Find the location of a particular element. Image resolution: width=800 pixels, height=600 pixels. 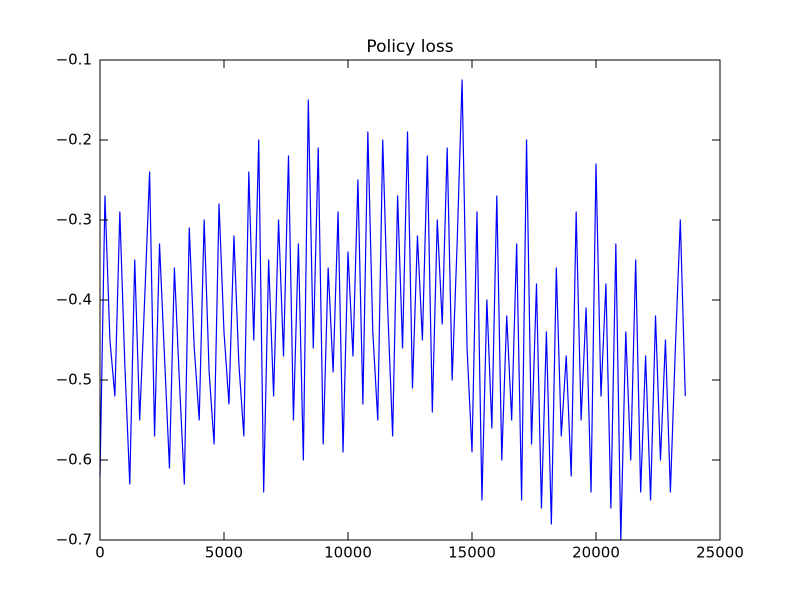

y-tick-label: −0.2 is located at coordinates (74, 140).